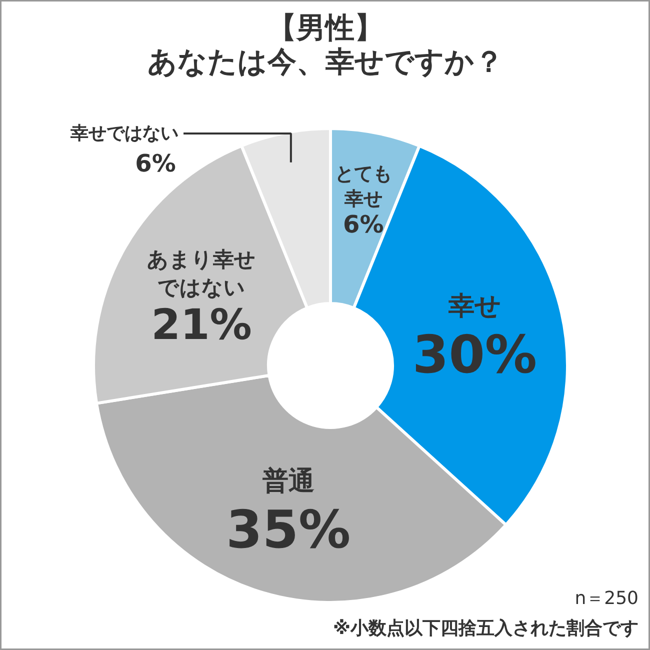 This screenshot has height=650, width=650. What do you see at coordinates (475, 356) in the screenshot?
I see `data-label: 30%` at bounding box center [475, 356].